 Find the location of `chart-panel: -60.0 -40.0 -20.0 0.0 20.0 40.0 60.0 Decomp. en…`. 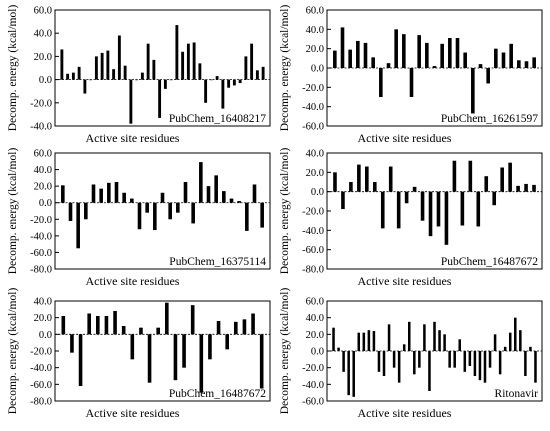

chart-panel: -60.0 -40.0 -20.0 0.0 20.0 40.0 60.0 Decomp. en… is located at coordinates (411, 354).